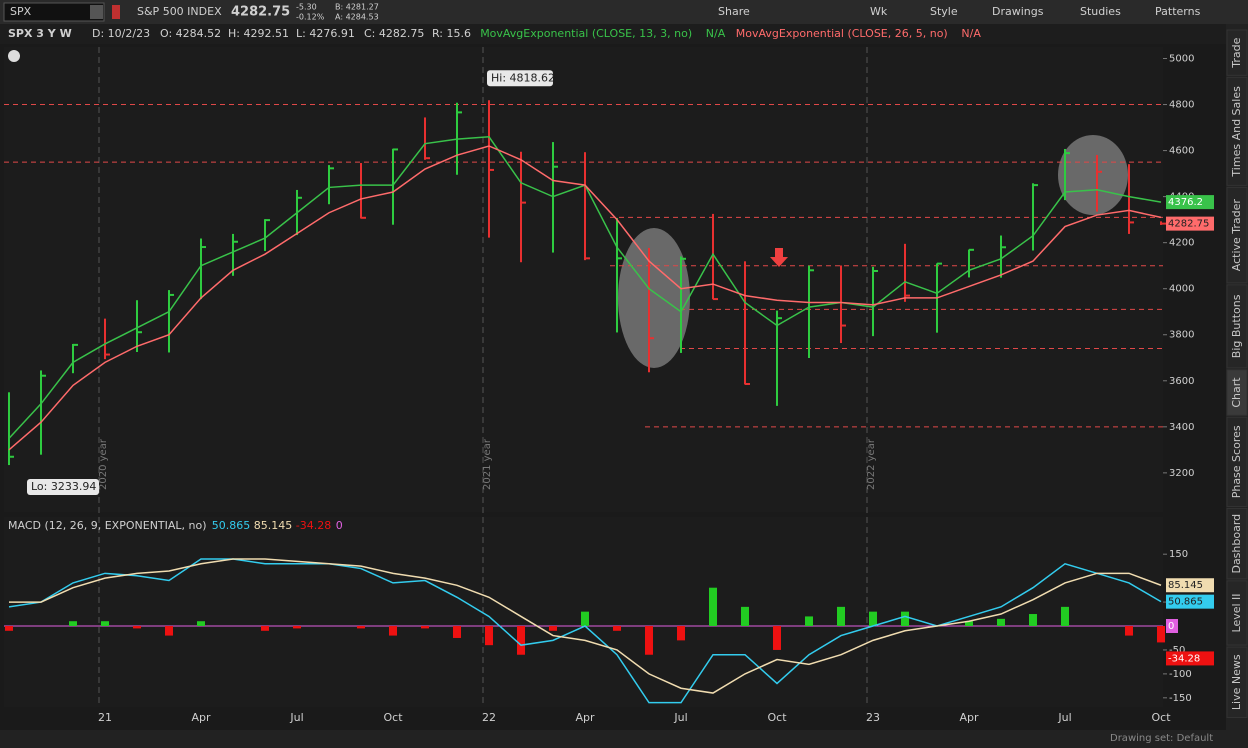 This screenshot has height=748, width=1248. What do you see at coordinates (179, 11) in the screenshot?
I see `instrument-name: S&P 500 INDEX` at bounding box center [179, 11].